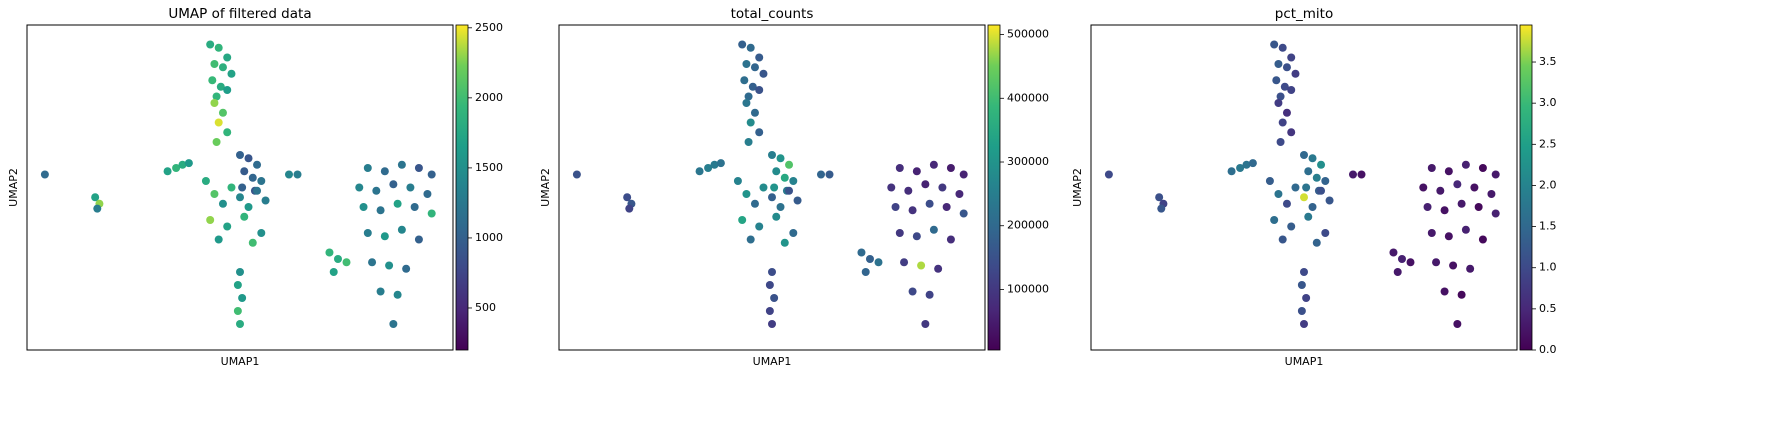 This screenshot has width=1780, height=433. I want to click on y-axis-label: UMAP2, so click(545, 187).